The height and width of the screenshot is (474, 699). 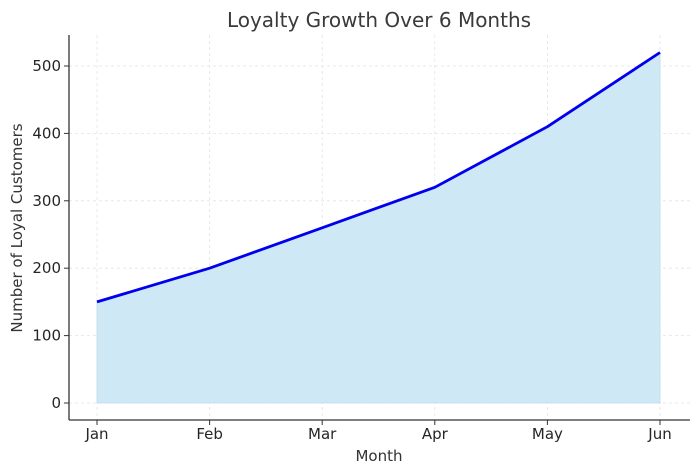 What do you see at coordinates (46, 66) in the screenshot?
I see `y-tick-label: 500` at bounding box center [46, 66].